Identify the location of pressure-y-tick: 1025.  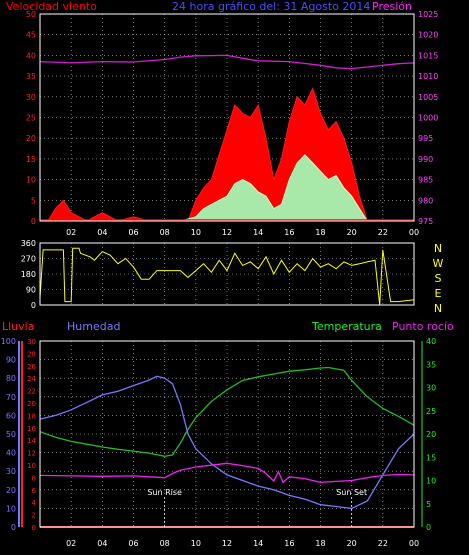
(428, 14).